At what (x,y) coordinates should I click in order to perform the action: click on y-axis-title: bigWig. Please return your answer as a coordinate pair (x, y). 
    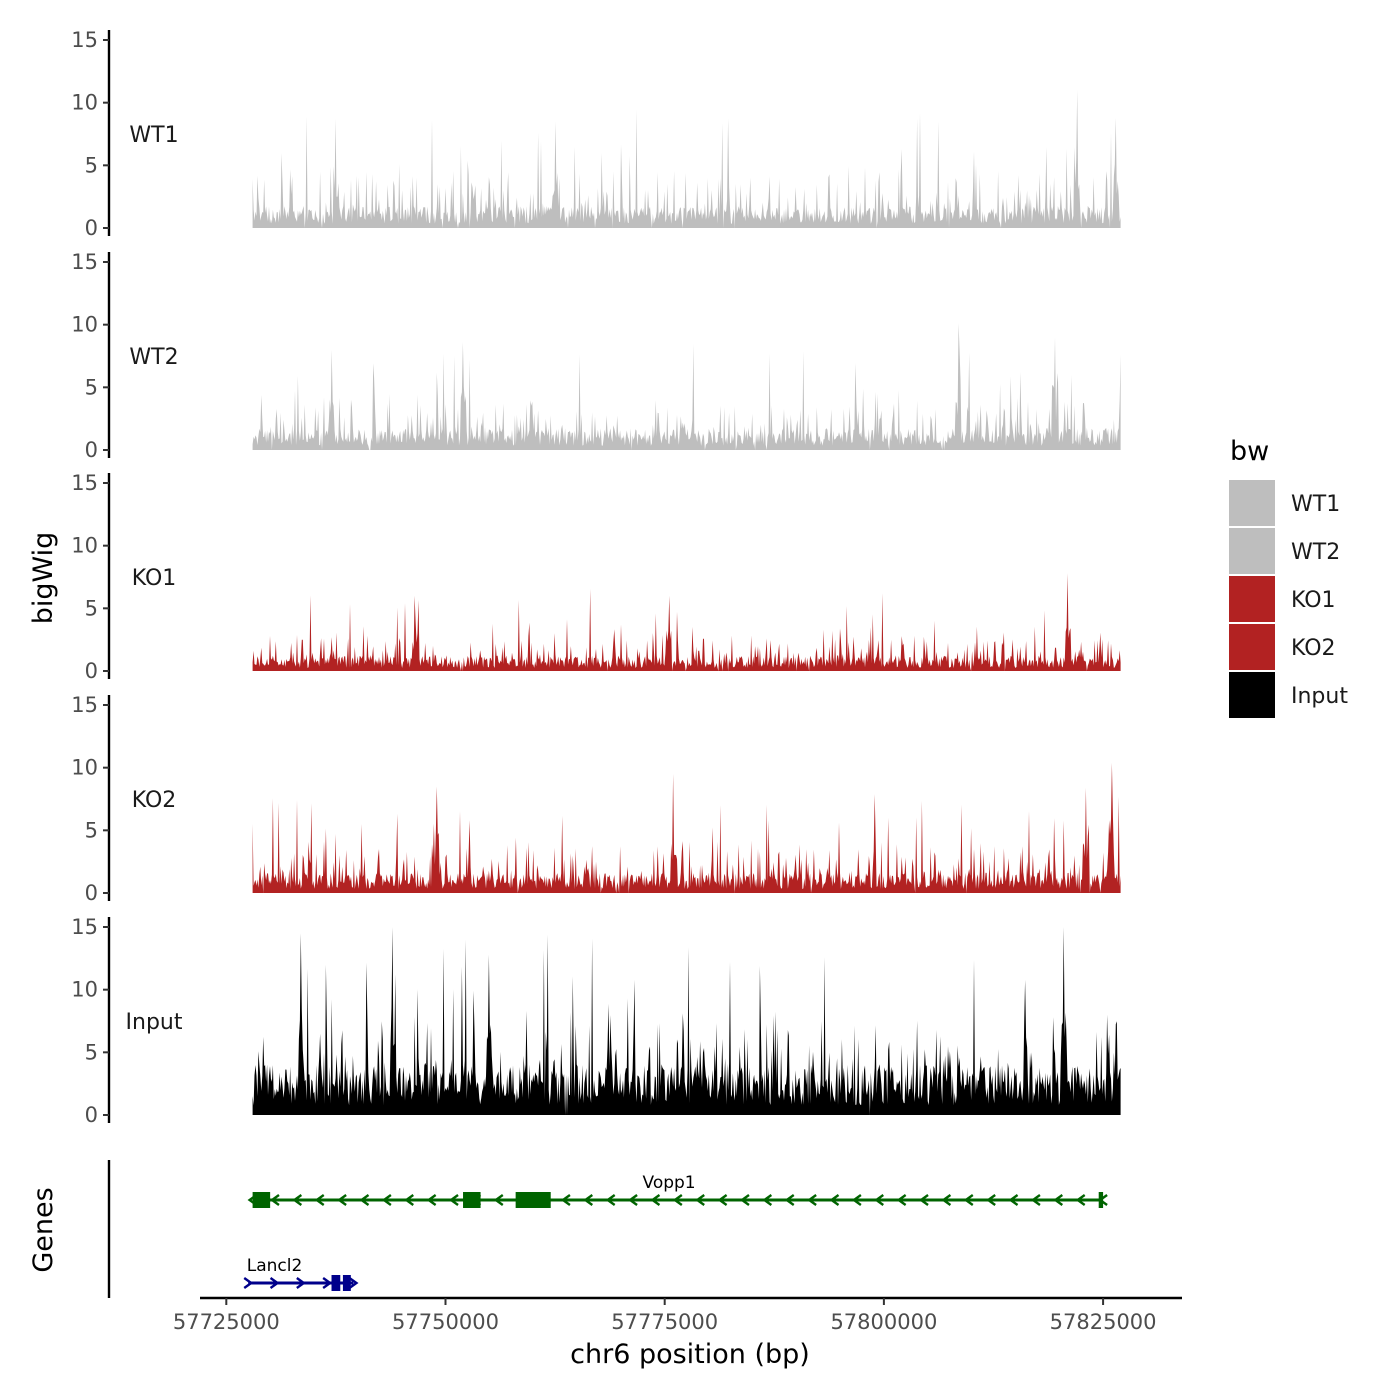
    Looking at the image, I should click on (43, 578).